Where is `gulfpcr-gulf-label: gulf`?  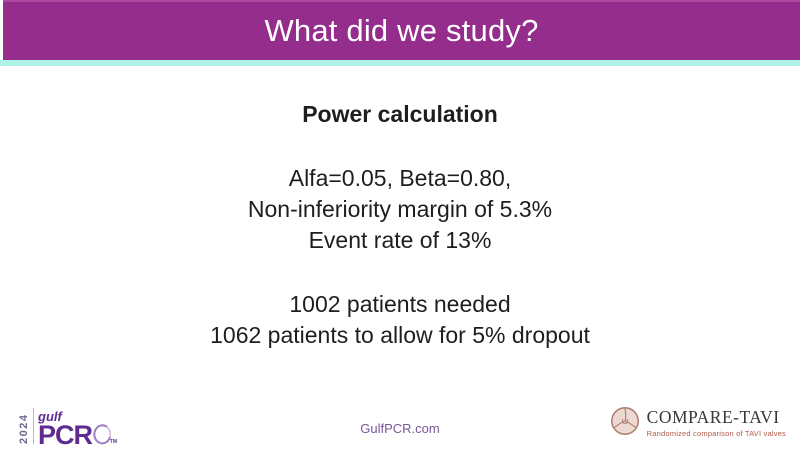 gulfpcr-gulf-label: gulf is located at coordinates (50, 416).